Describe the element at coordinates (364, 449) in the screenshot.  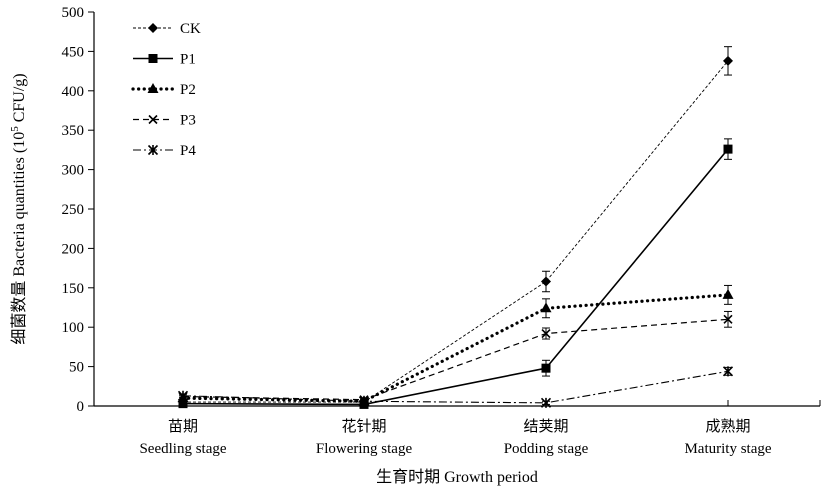
I see `x-tick-label-en: Flowering stage` at that location.